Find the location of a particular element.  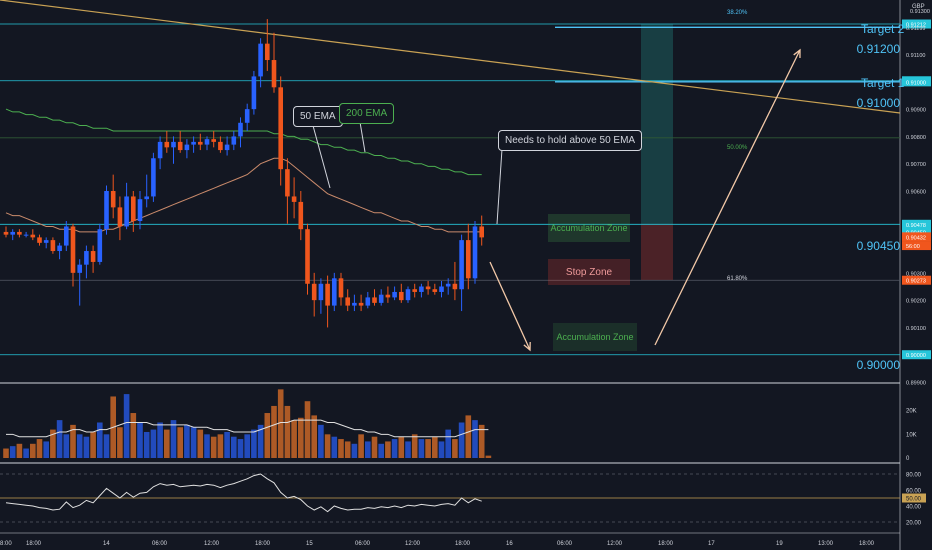

price-scale-label: 0.90700 is located at coordinates (916, 165).